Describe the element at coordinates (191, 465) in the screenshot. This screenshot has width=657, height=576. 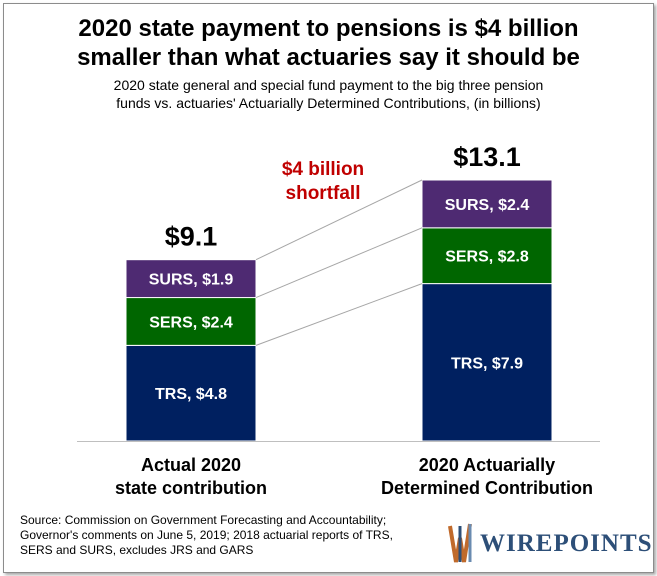
I see `category-label-0-0: Actual 2020` at that location.